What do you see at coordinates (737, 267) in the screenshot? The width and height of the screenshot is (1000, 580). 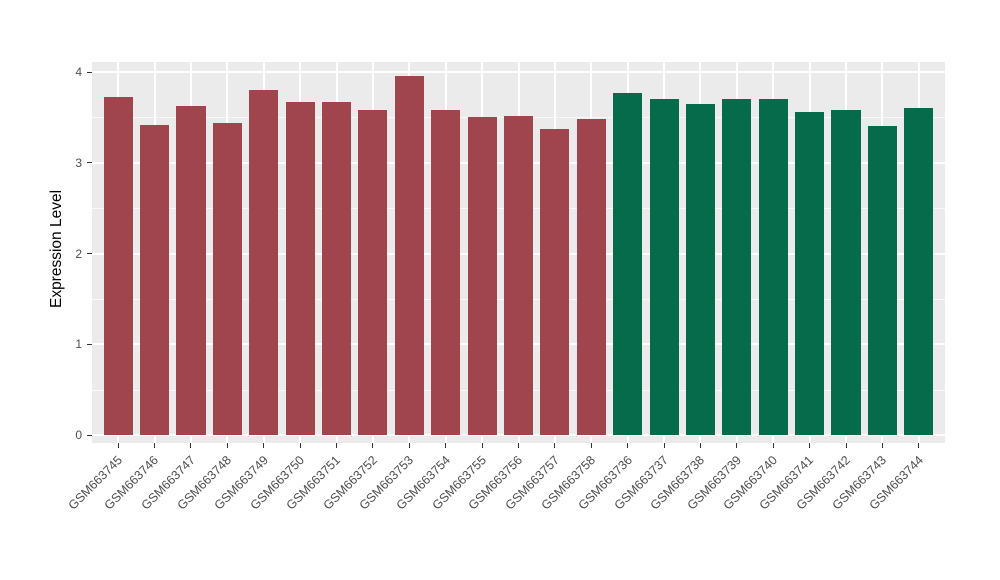 I see `bar-GSM663739` at bounding box center [737, 267].